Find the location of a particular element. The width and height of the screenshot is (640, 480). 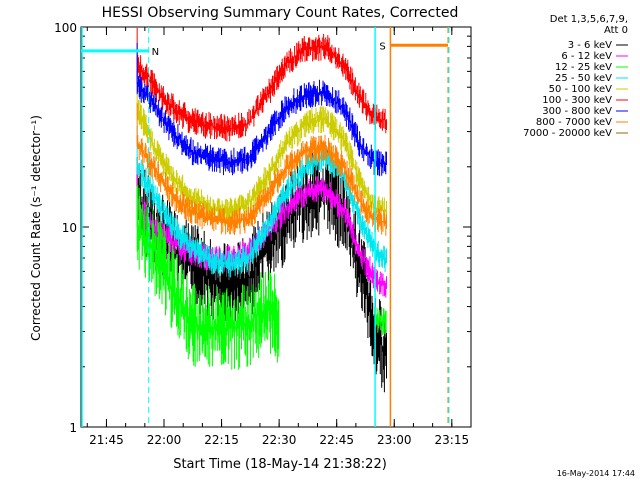

legend-entry-4: 50 - 100 keV is located at coordinates (581, 89).